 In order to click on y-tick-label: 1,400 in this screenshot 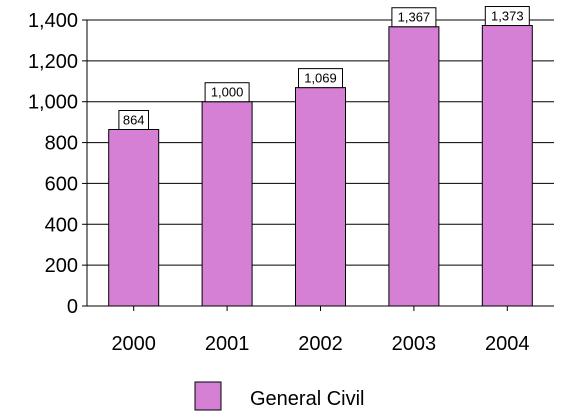, I will do `click(53, 21)`.